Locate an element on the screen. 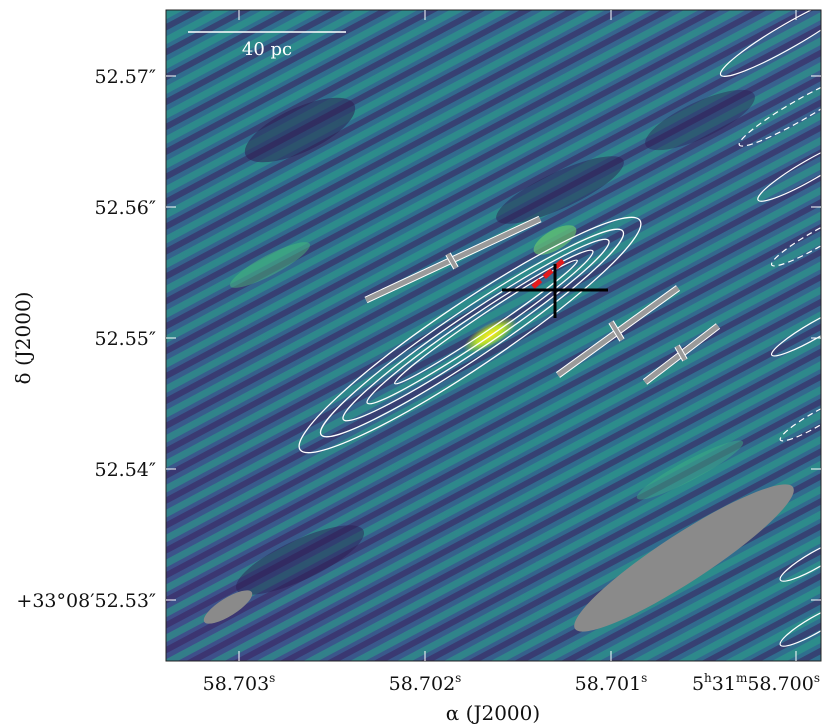  x-tick-label: 58.703s is located at coordinates (239, 683).